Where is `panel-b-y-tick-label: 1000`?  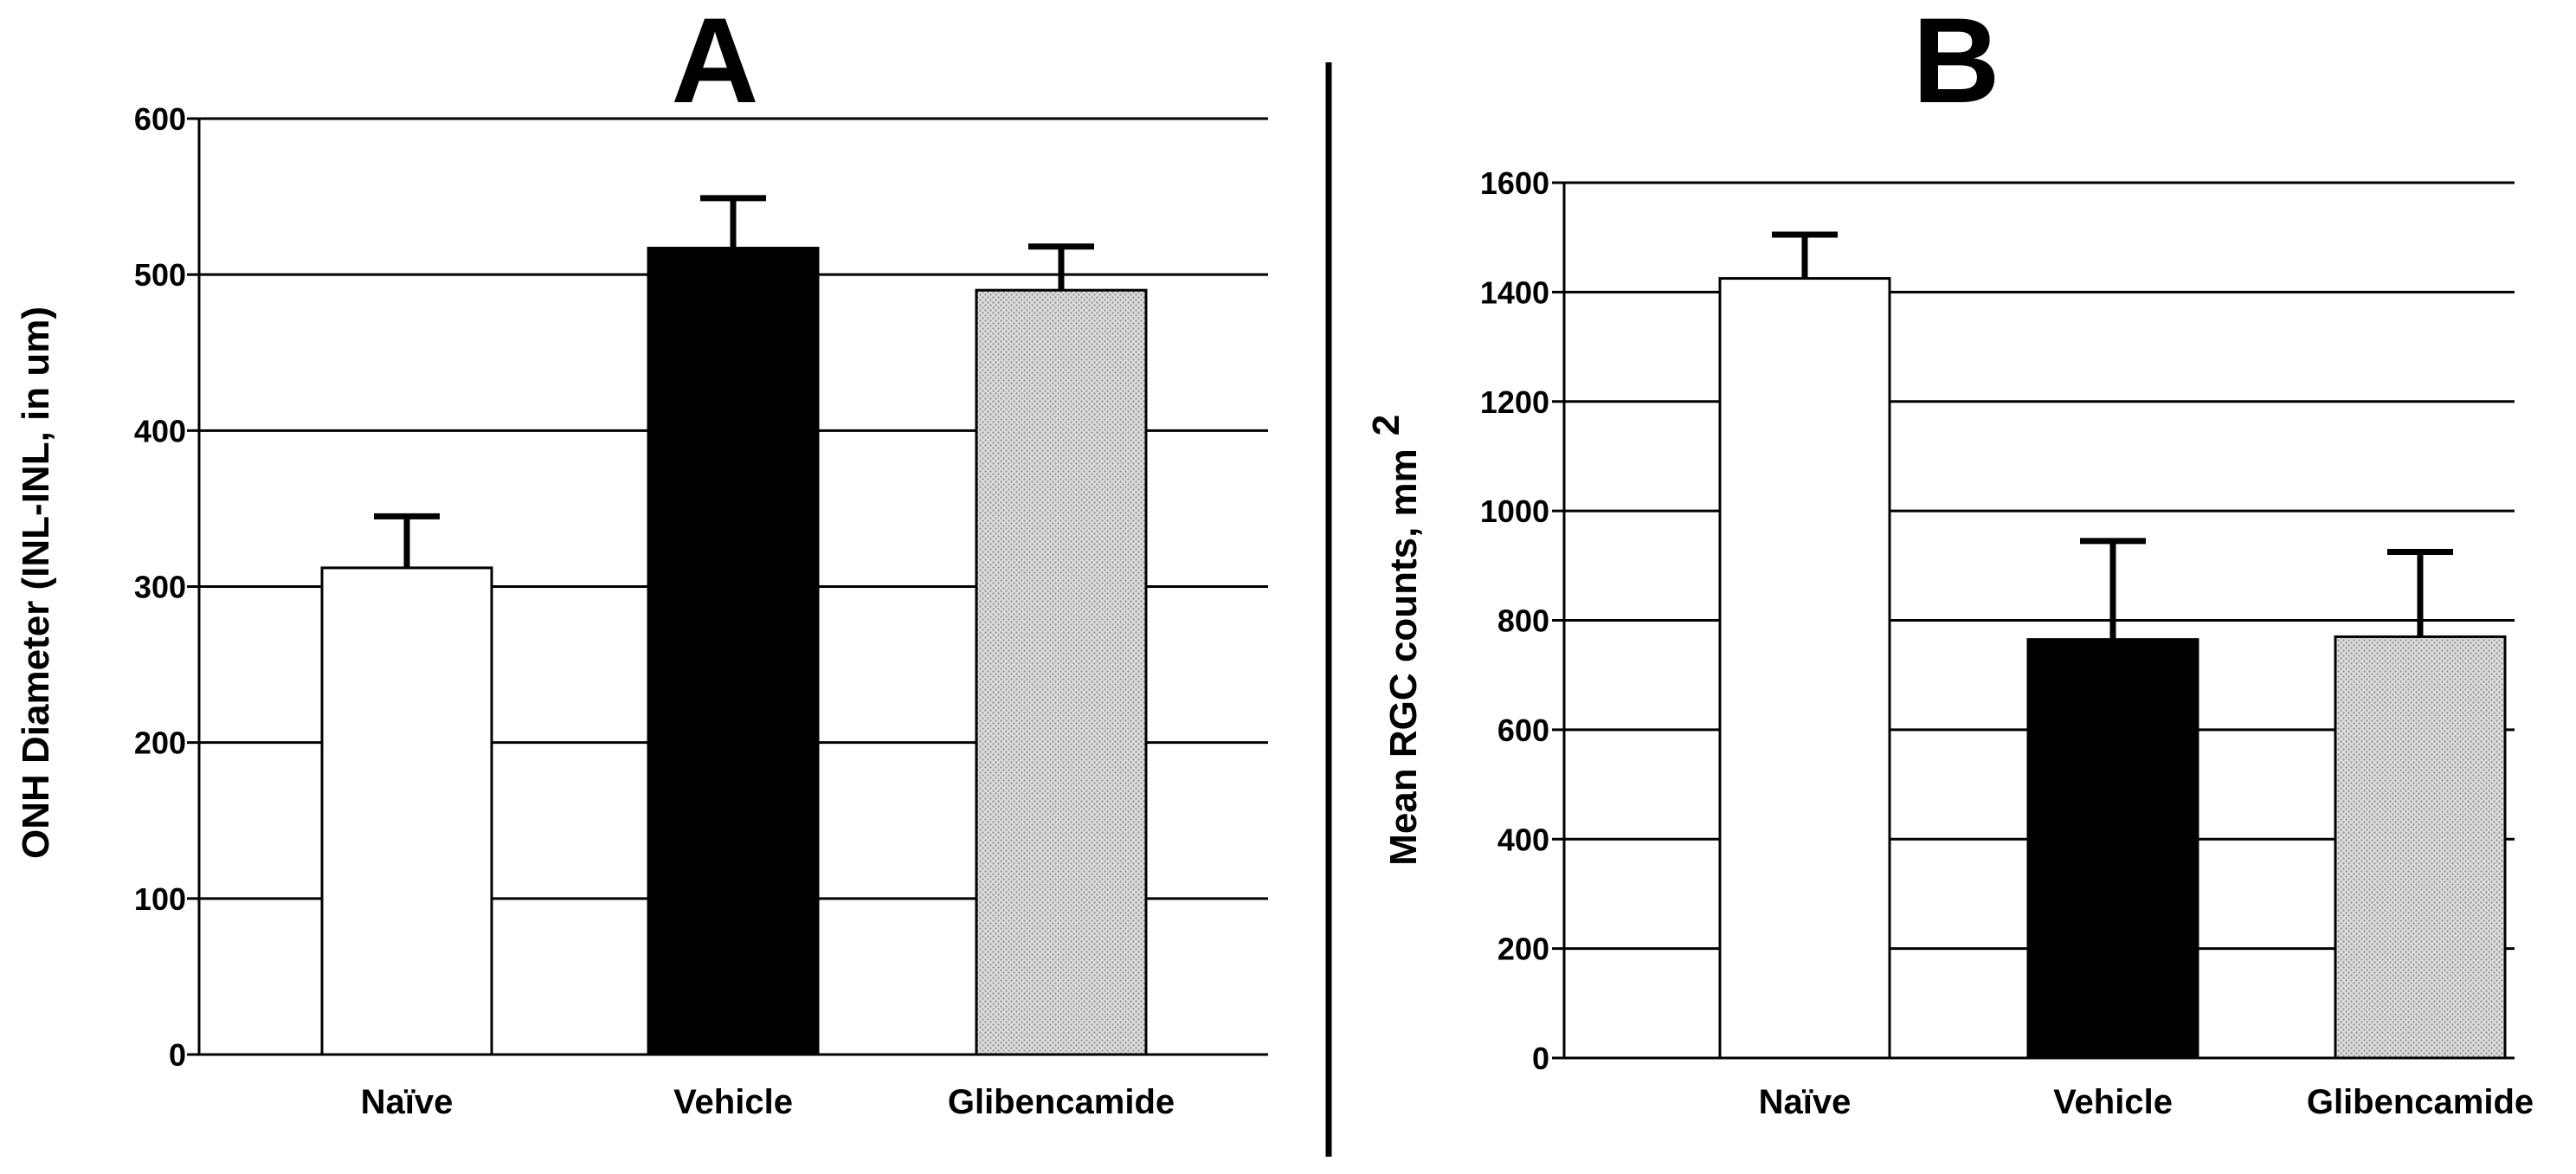
panel-b-y-tick-label: 1000 is located at coordinates (1514, 511).